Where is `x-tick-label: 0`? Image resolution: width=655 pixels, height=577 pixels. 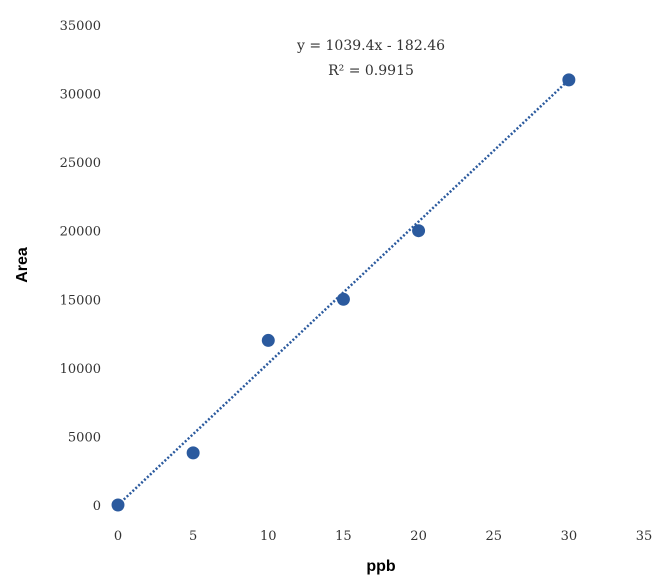 x-tick-label: 0 is located at coordinates (118, 536).